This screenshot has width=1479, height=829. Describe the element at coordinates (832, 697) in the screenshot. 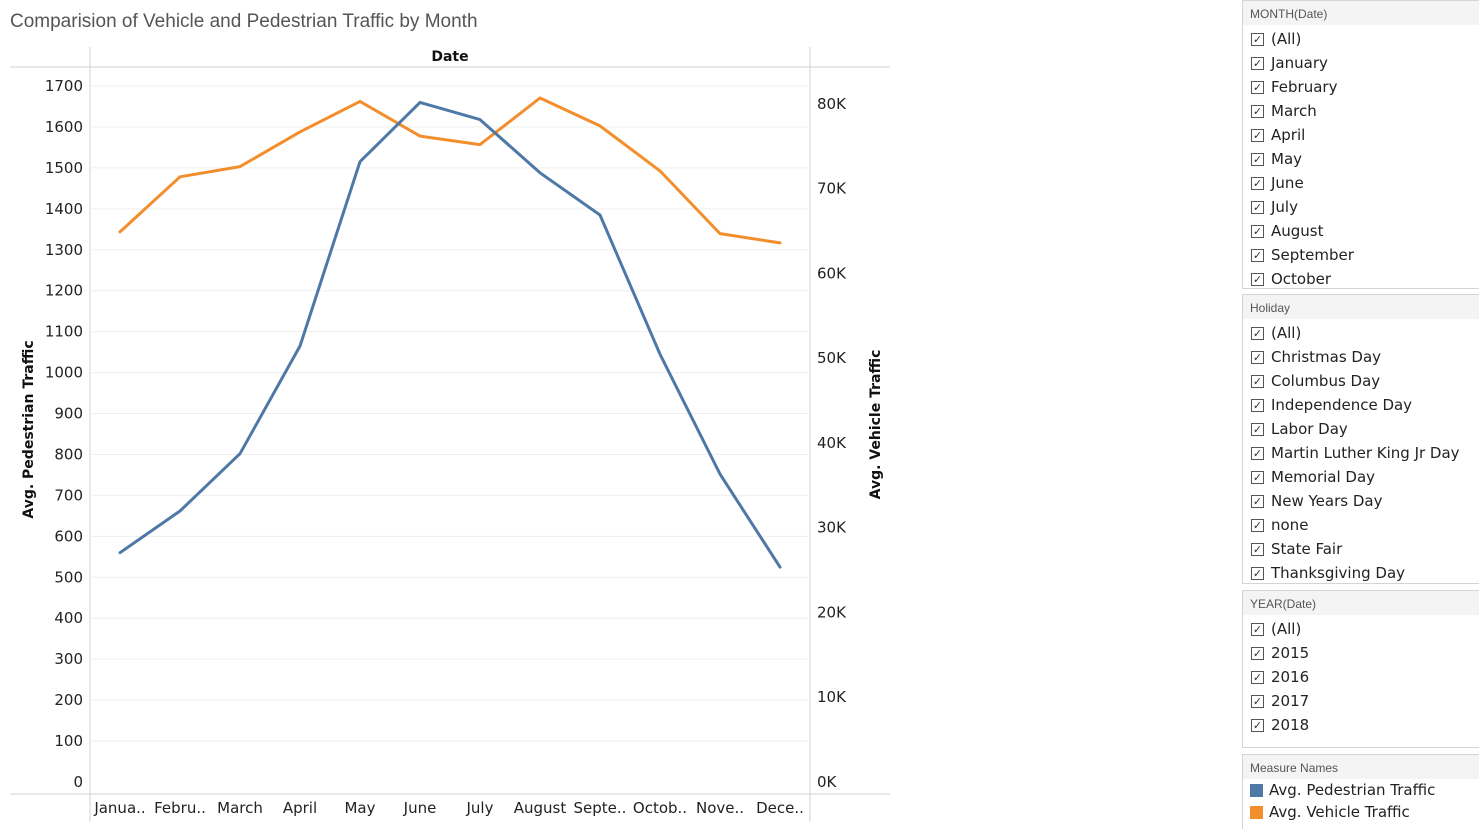

I see `right-axis-tick-label: 10K` at that location.